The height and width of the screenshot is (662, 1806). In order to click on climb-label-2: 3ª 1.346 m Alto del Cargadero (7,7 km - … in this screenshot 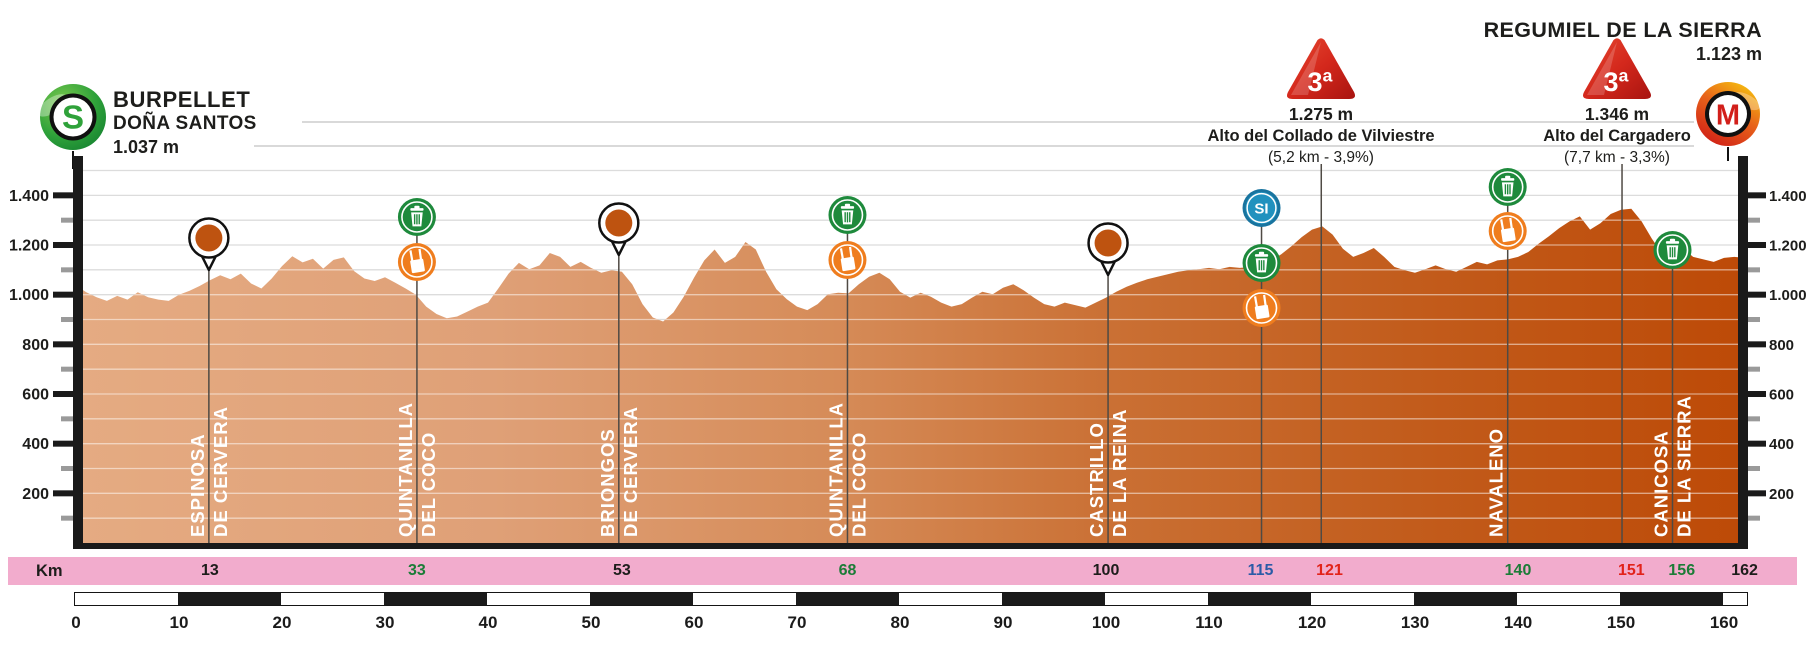, I will do `click(1617, 102)`.